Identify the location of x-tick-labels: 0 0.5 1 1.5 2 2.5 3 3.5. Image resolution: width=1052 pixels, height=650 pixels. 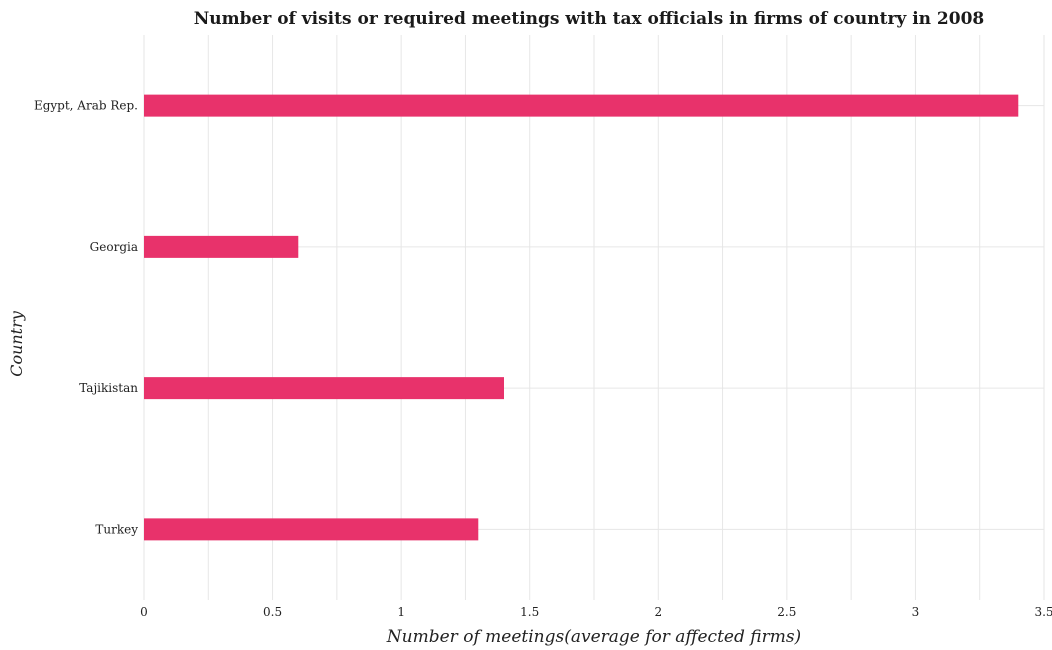
(596, 612).